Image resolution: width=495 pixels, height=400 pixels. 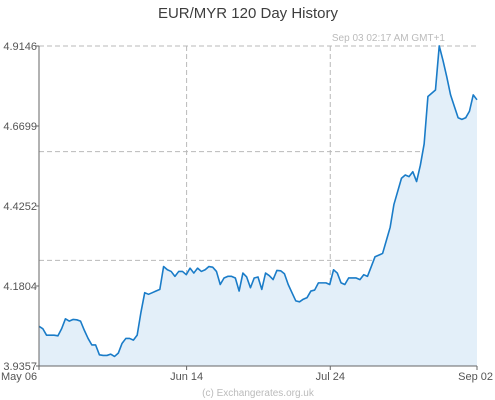 I want to click on x-tick-label: Sep 02, so click(x=475, y=377).